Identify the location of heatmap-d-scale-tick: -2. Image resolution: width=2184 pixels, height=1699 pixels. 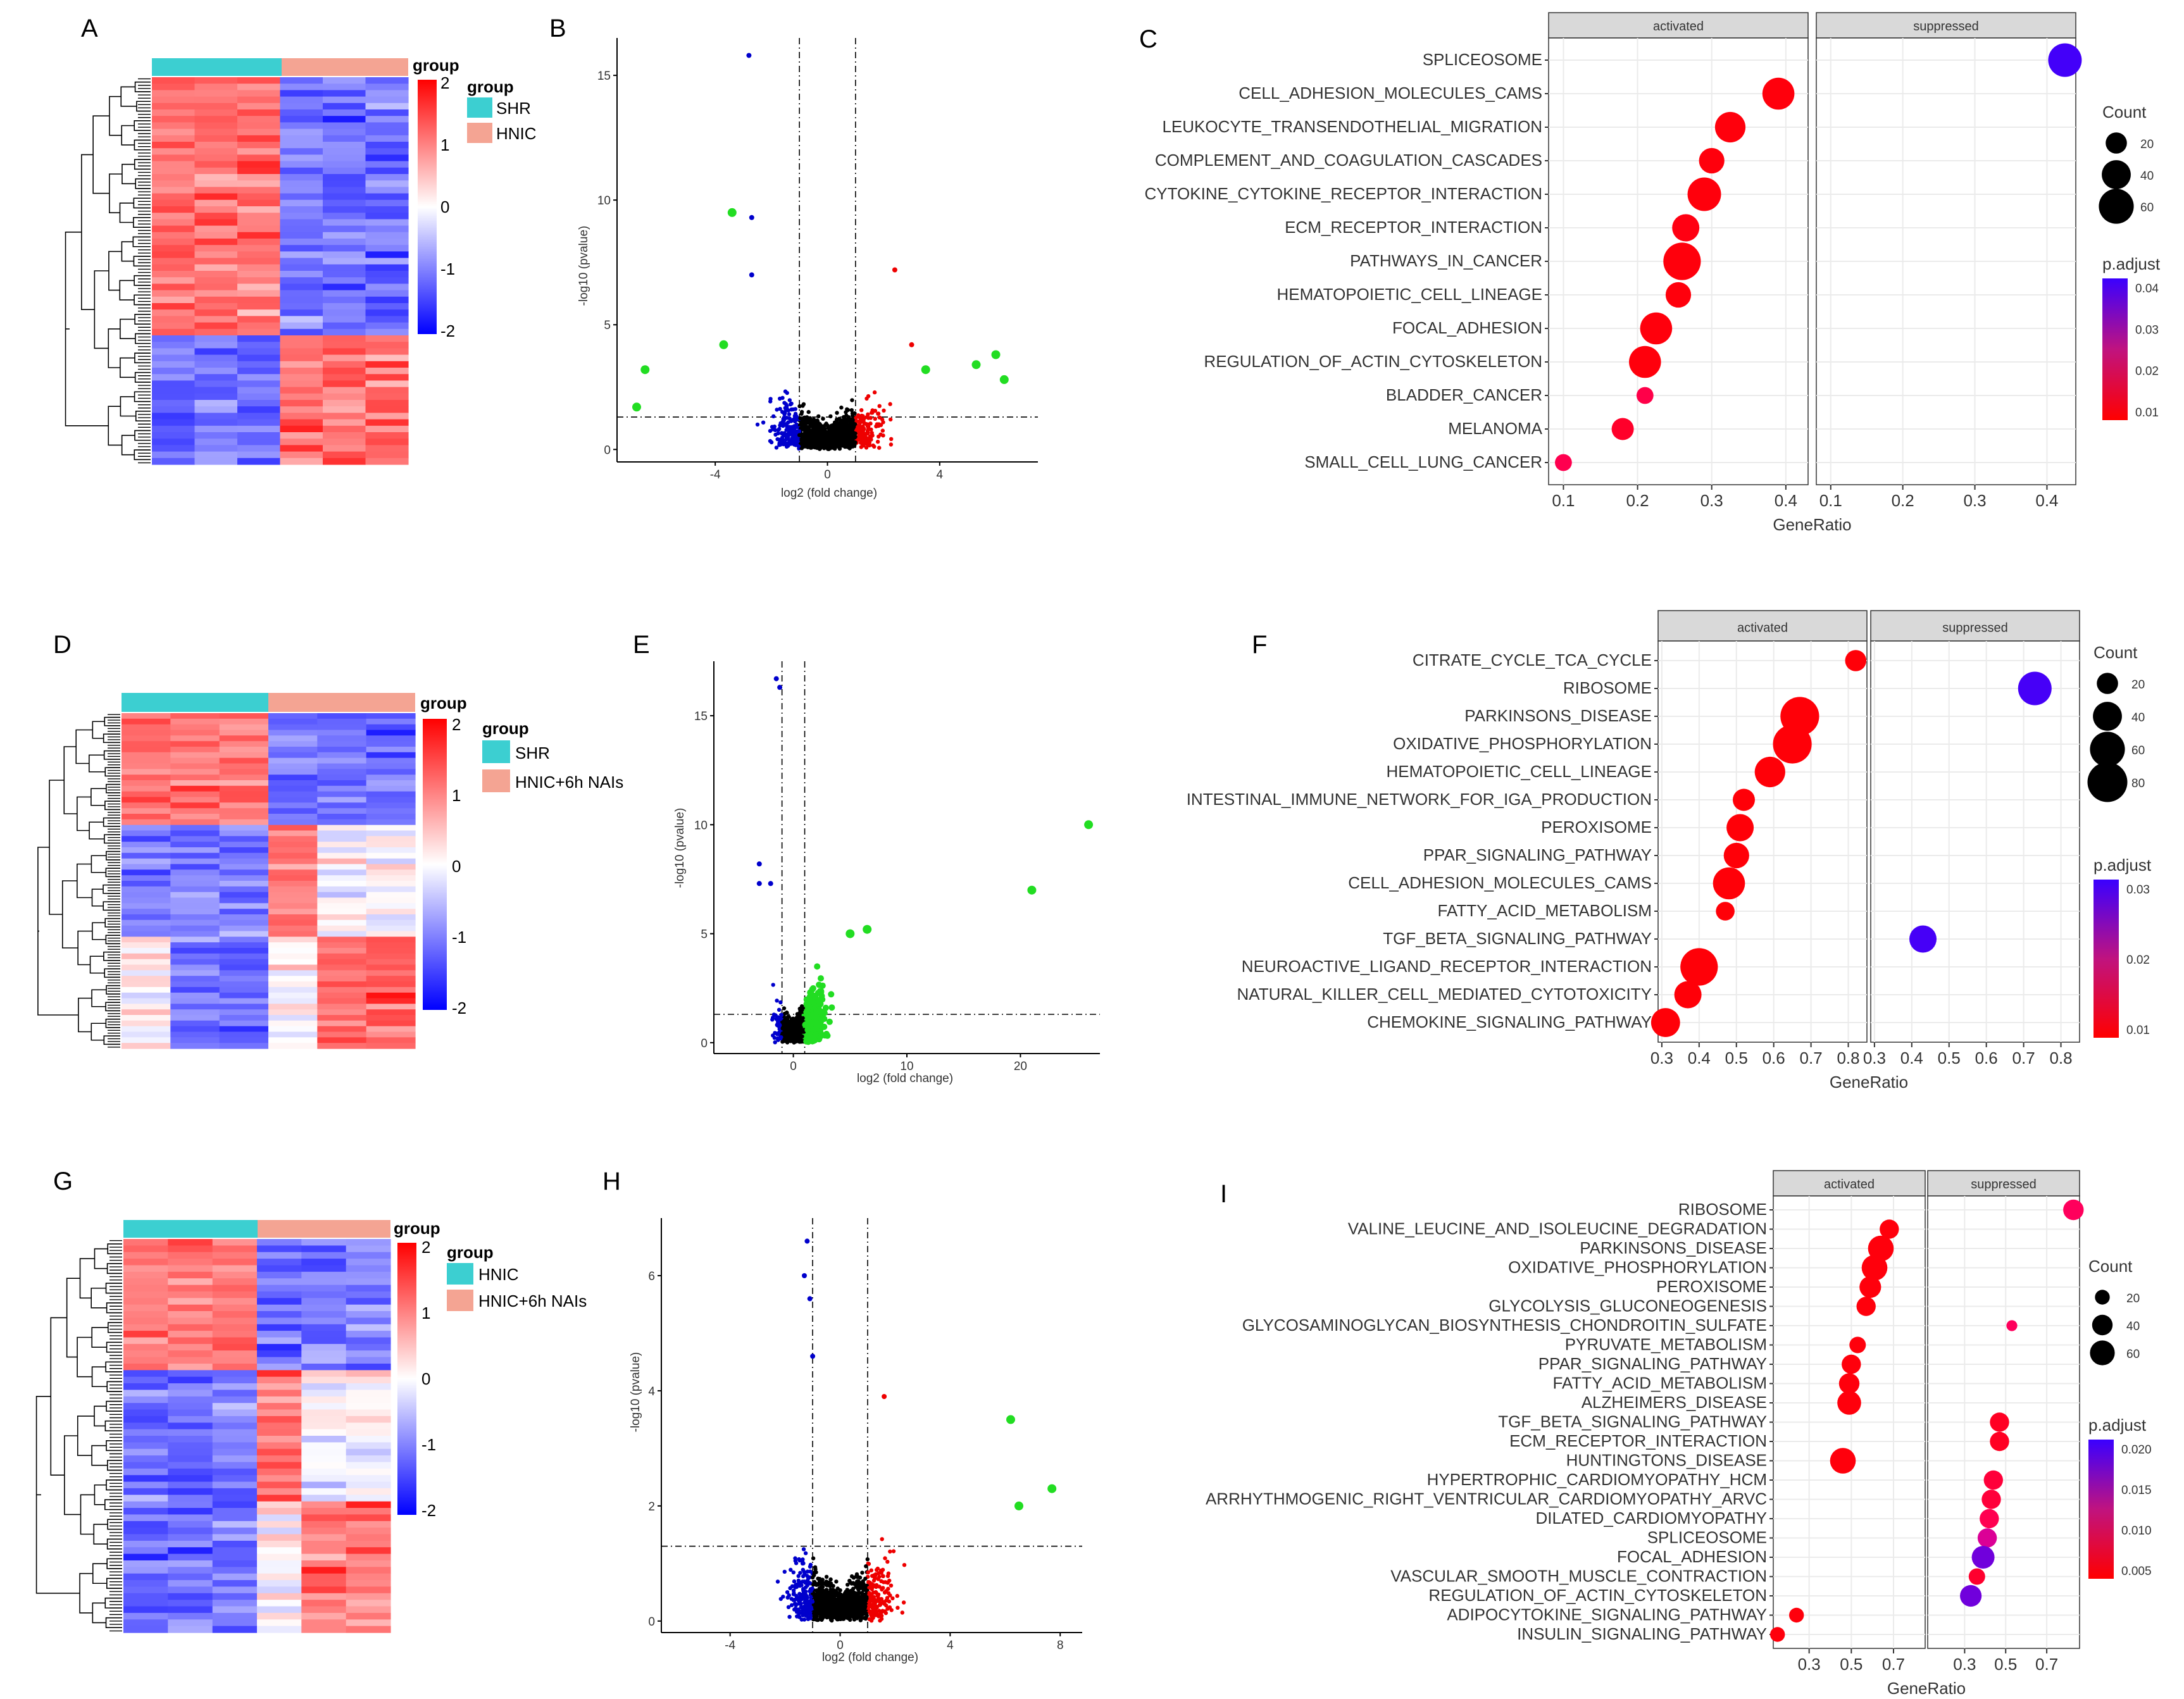
(459, 1008).